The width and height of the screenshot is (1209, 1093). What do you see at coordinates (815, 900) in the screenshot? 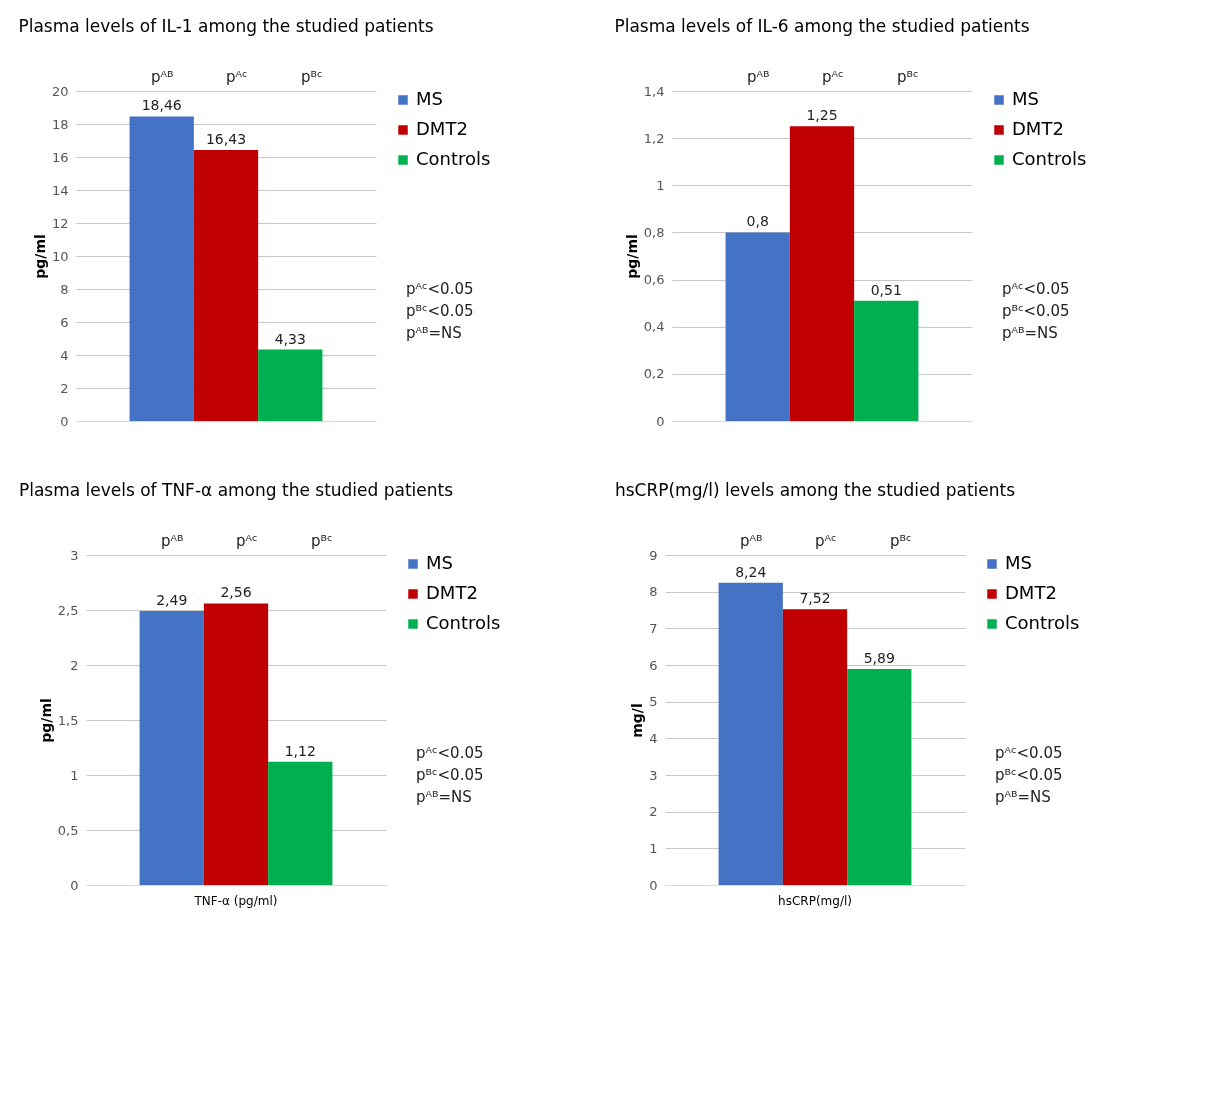
I see `x-tick-label: hsCRP(mg/l)` at bounding box center [815, 900].